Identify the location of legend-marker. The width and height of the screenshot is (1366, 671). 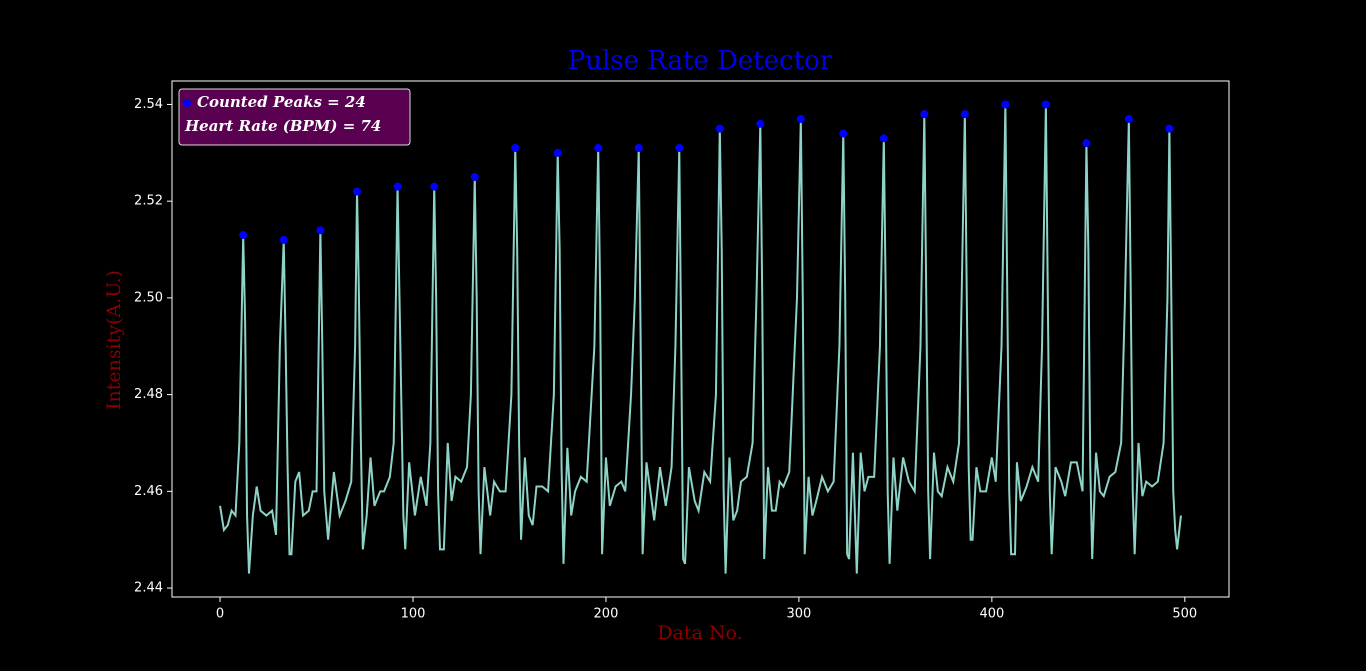
(187, 103).